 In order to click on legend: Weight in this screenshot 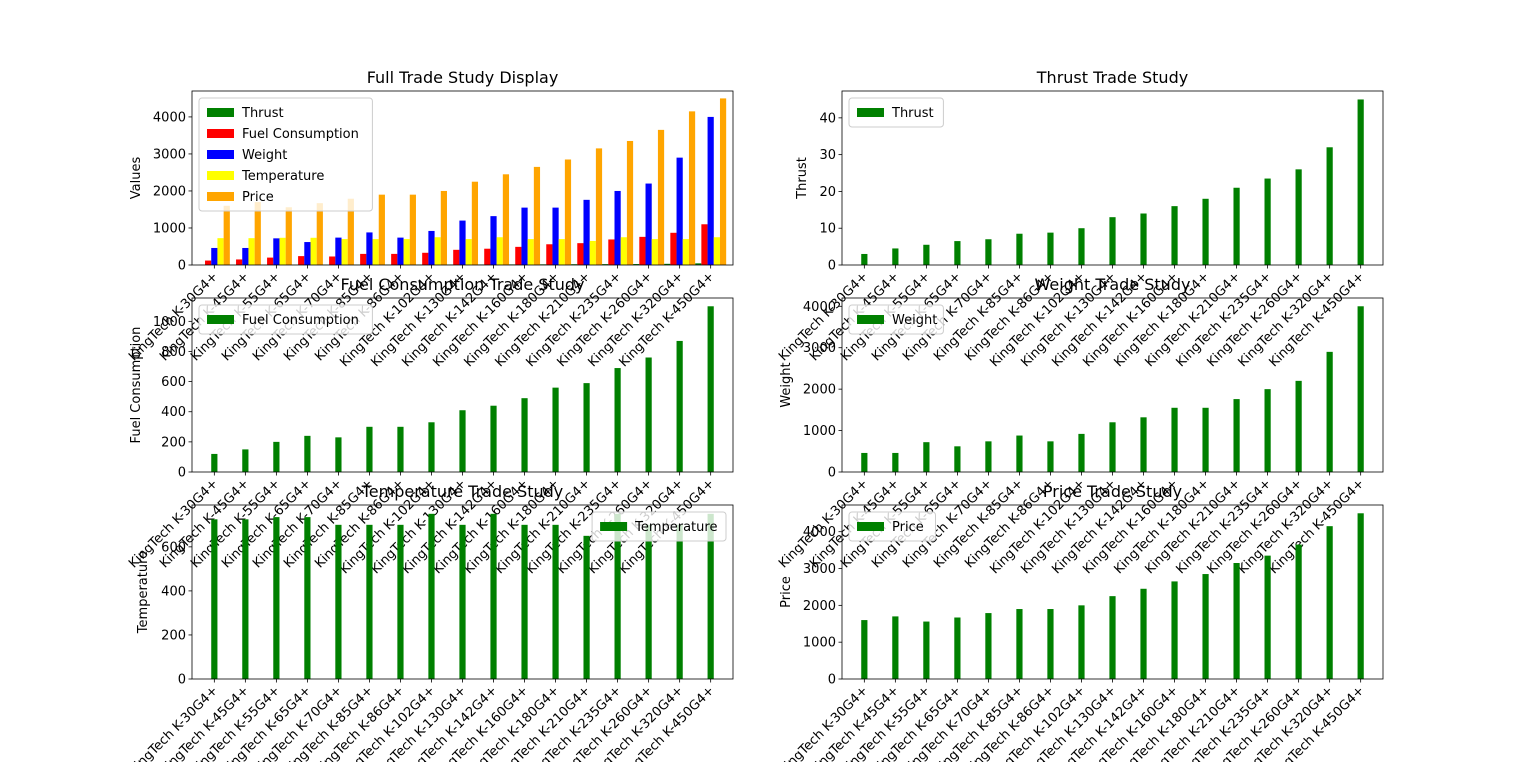, I will do `click(896, 319)`.